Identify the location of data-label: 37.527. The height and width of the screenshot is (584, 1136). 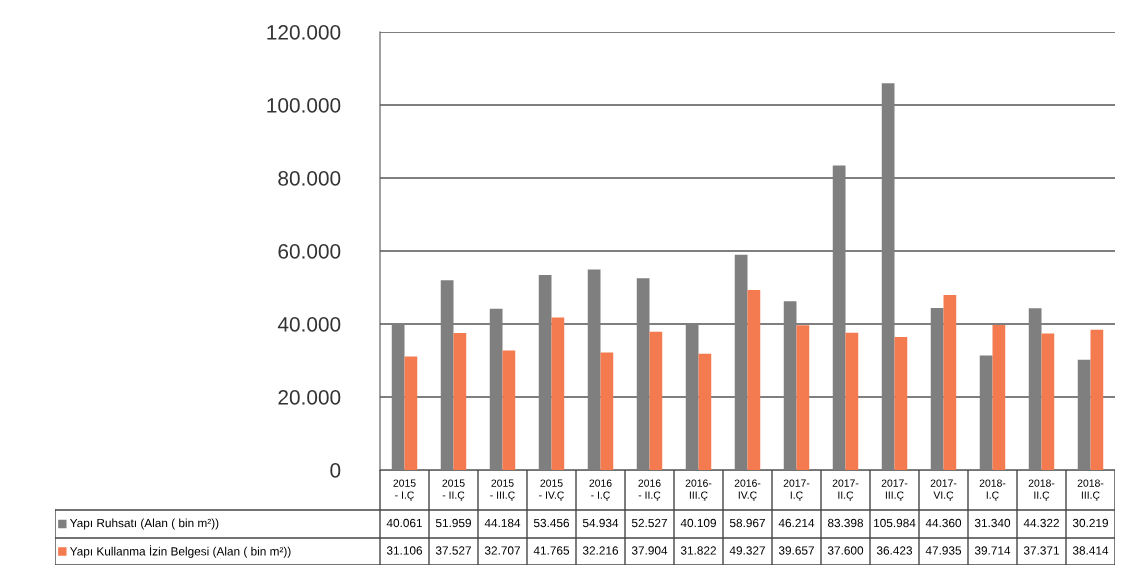
(453, 550).